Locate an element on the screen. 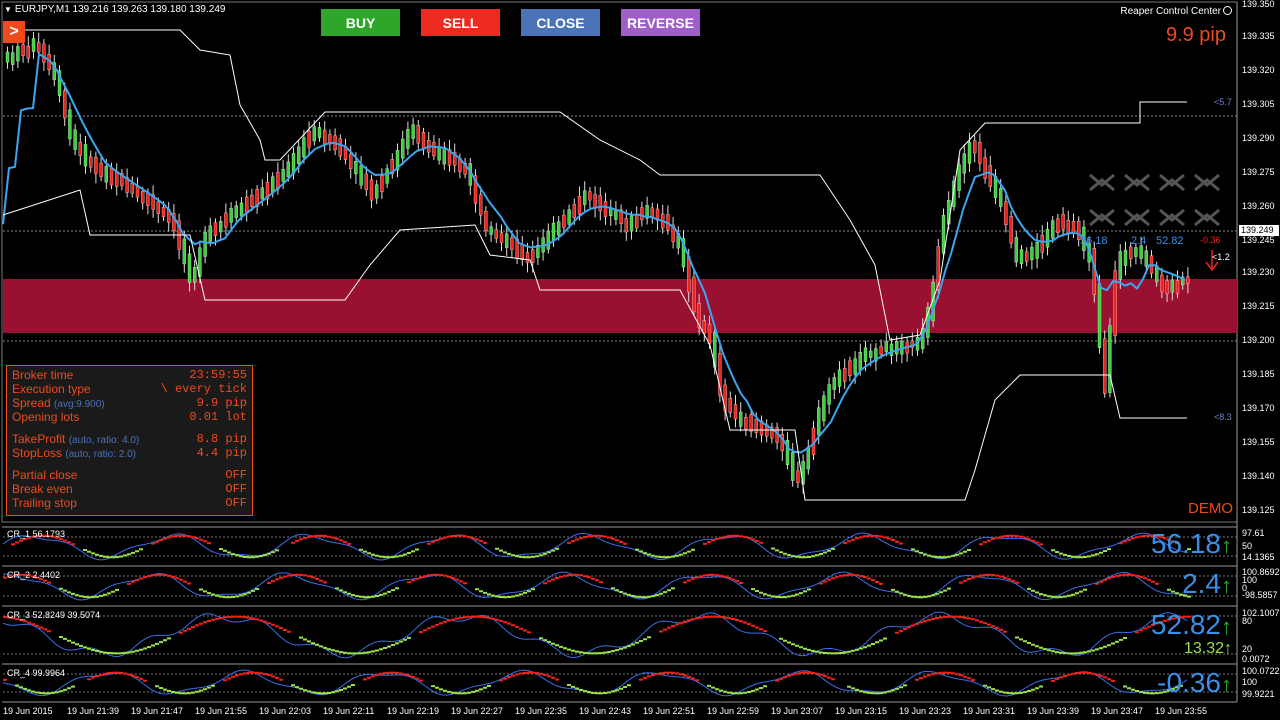  indicator-axis-label: 102.1007 is located at coordinates (1261, 613).